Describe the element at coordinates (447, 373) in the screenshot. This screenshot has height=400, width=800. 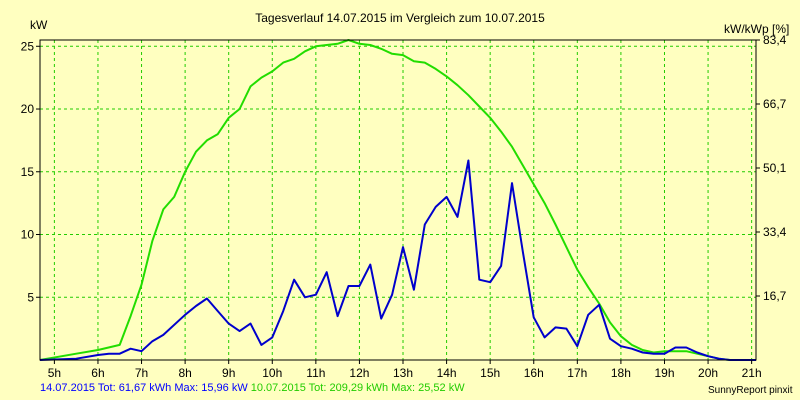
I see `x-tick-label: 14h` at that location.